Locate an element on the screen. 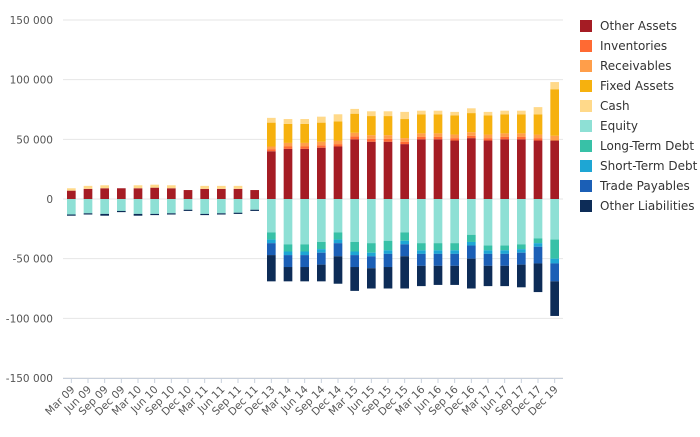  legend-item: Other Liabilities is located at coordinates (639, 206).